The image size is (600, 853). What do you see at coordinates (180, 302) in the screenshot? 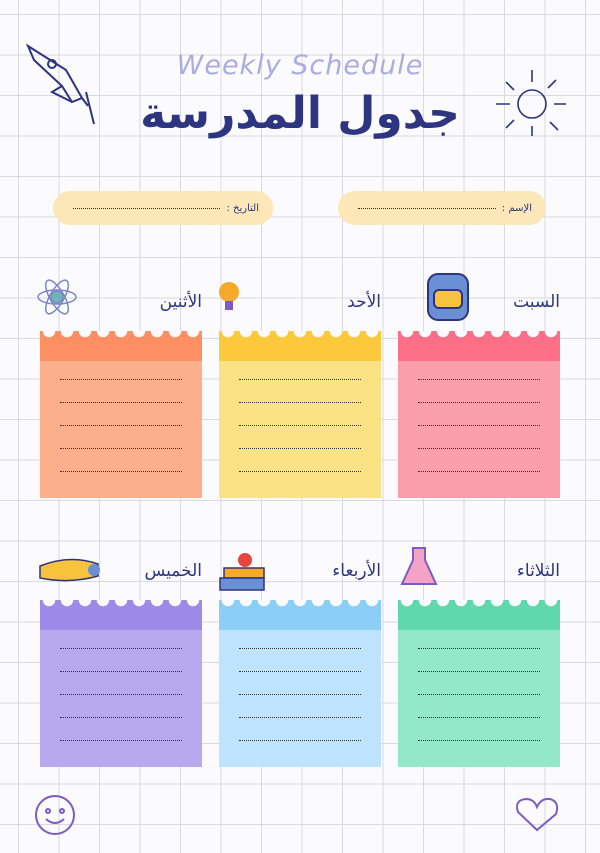
I see `day-label: الأثنين` at bounding box center [180, 302].